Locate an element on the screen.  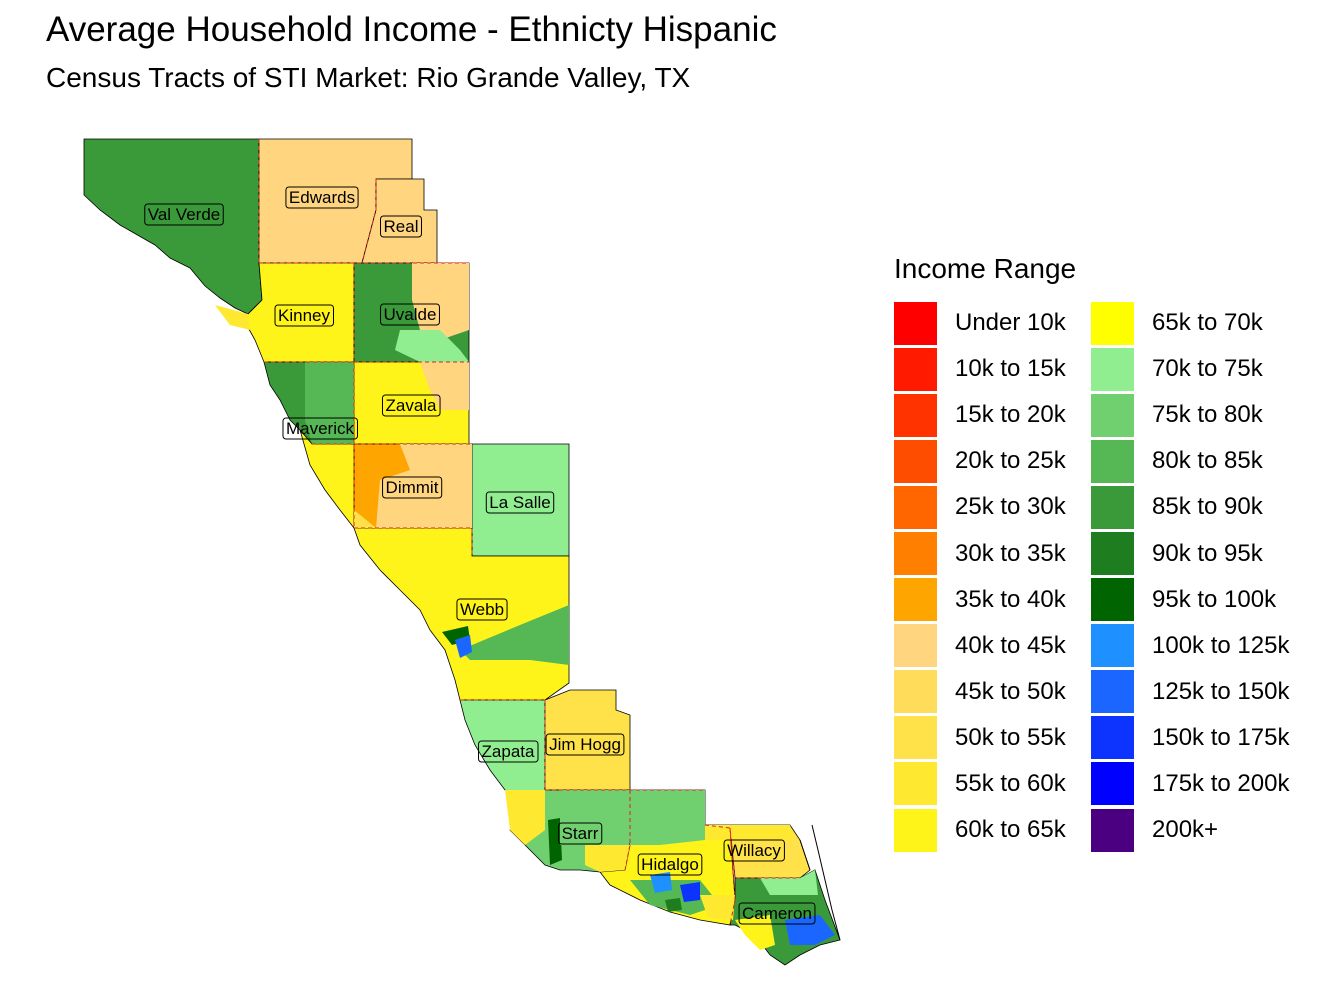
county-label-text: Uvalde is located at coordinates (410, 314).